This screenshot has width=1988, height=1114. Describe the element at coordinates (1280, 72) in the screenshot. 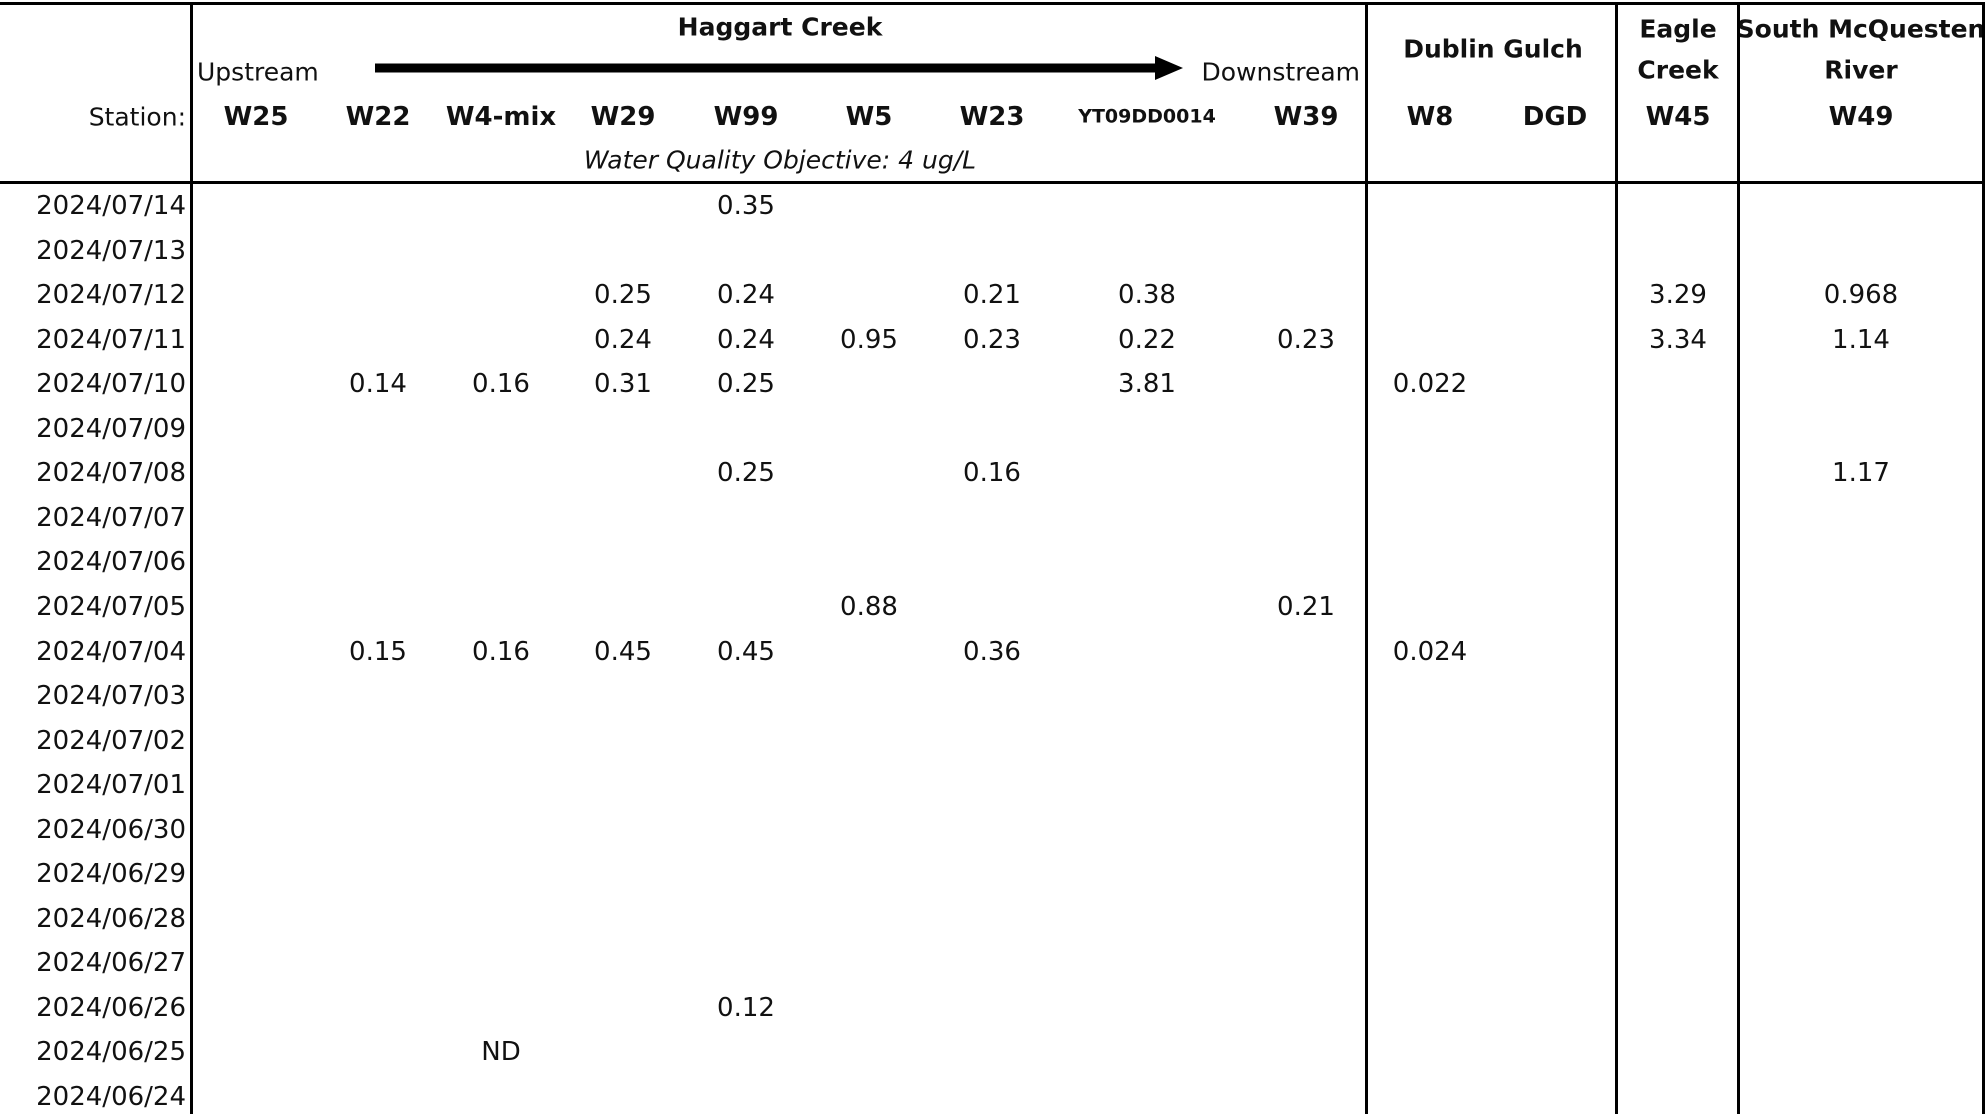

I see `downstream-label: Downstream` at that location.